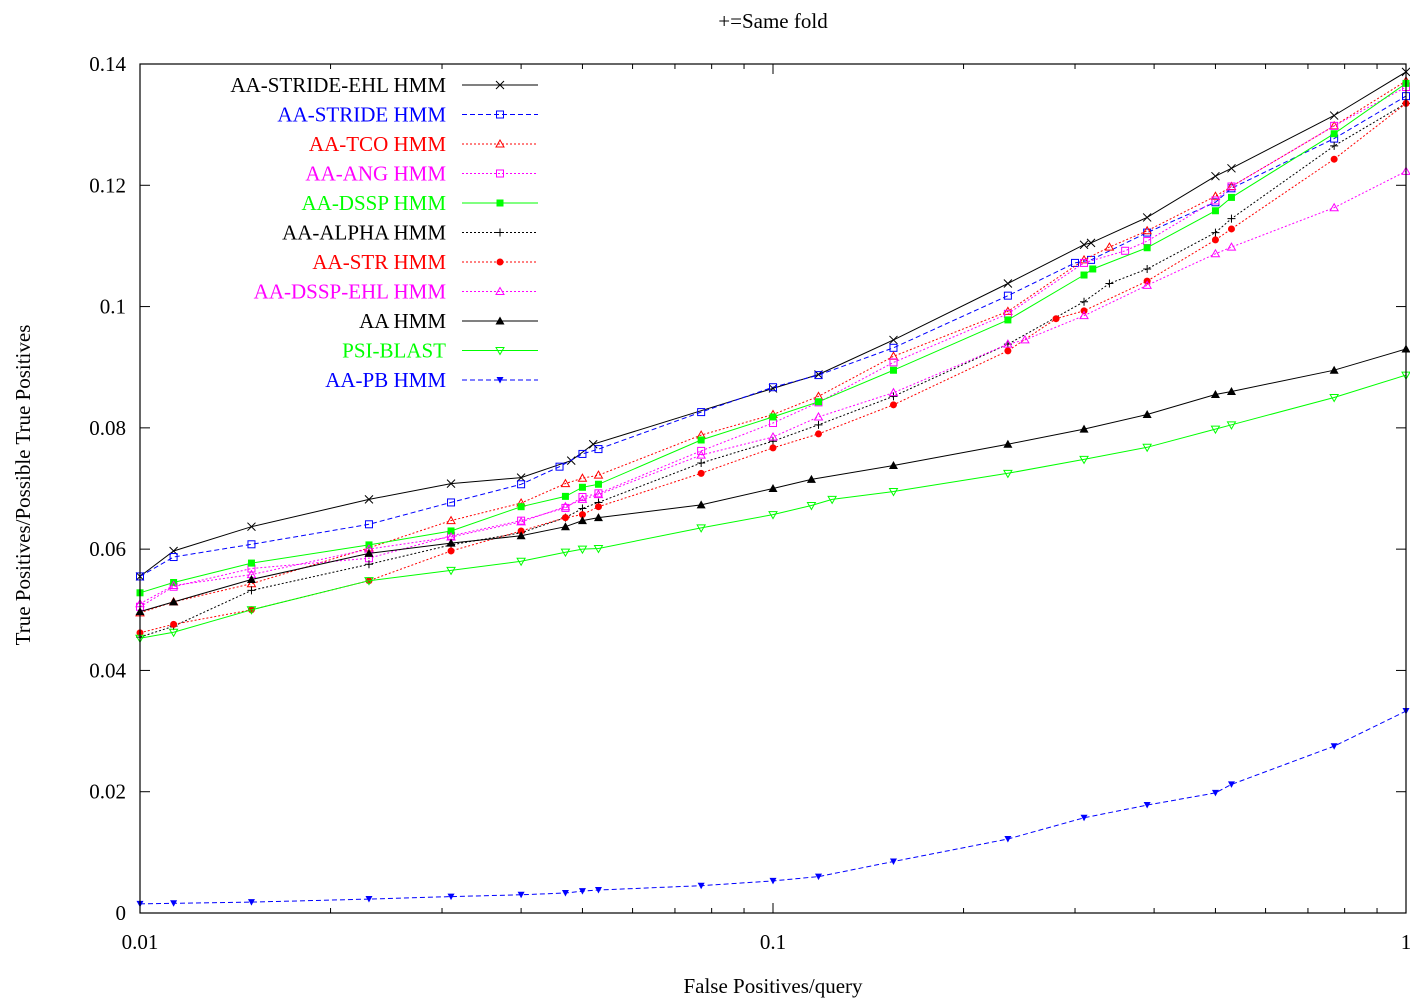  What do you see at coordinates (410, 233) in the screenshot?
I see `legend-entry: AA-ALPHA HMM` at bounding box center [410, 233].